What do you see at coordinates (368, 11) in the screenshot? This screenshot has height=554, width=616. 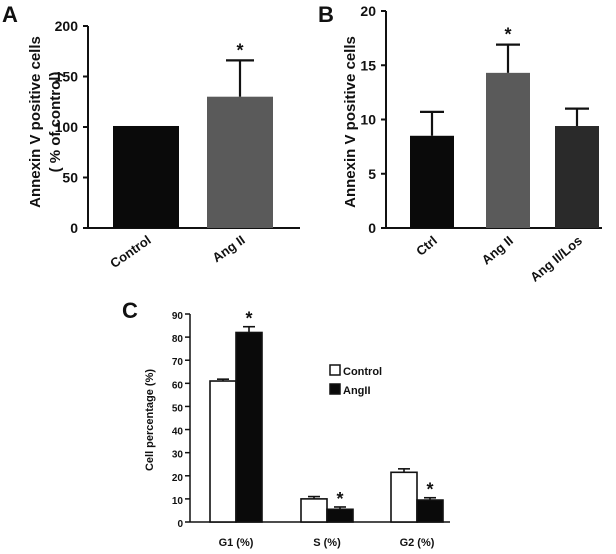 I see `panel-b-y-tick-label: 20` at bounding box center [368, 11].